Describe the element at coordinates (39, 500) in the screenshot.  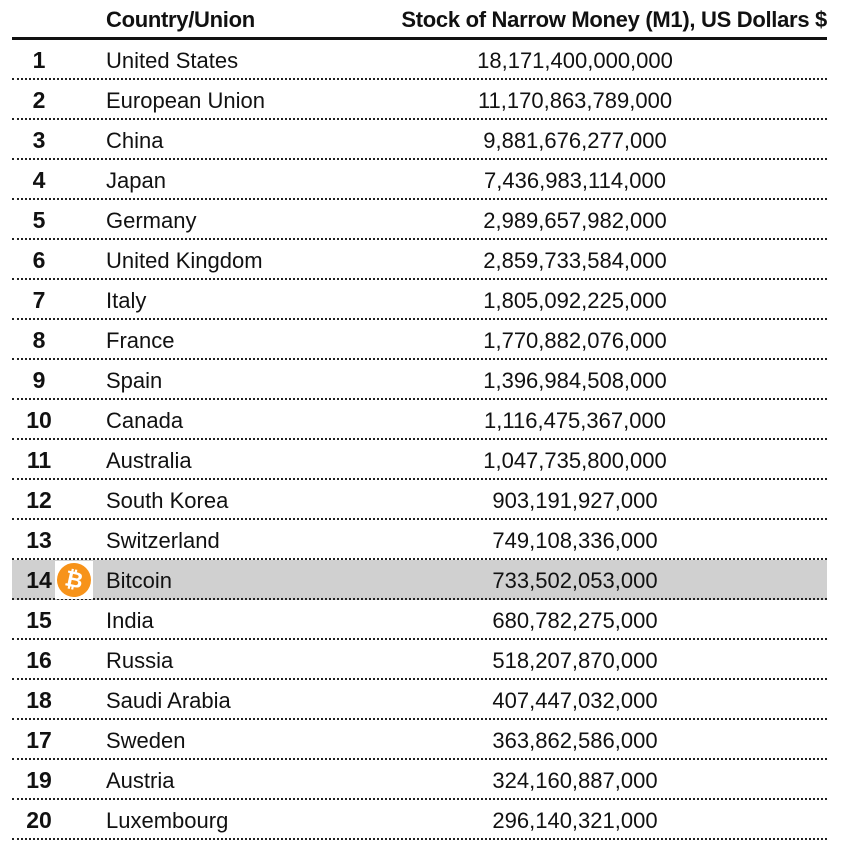
I see `rank: 12` at that location.